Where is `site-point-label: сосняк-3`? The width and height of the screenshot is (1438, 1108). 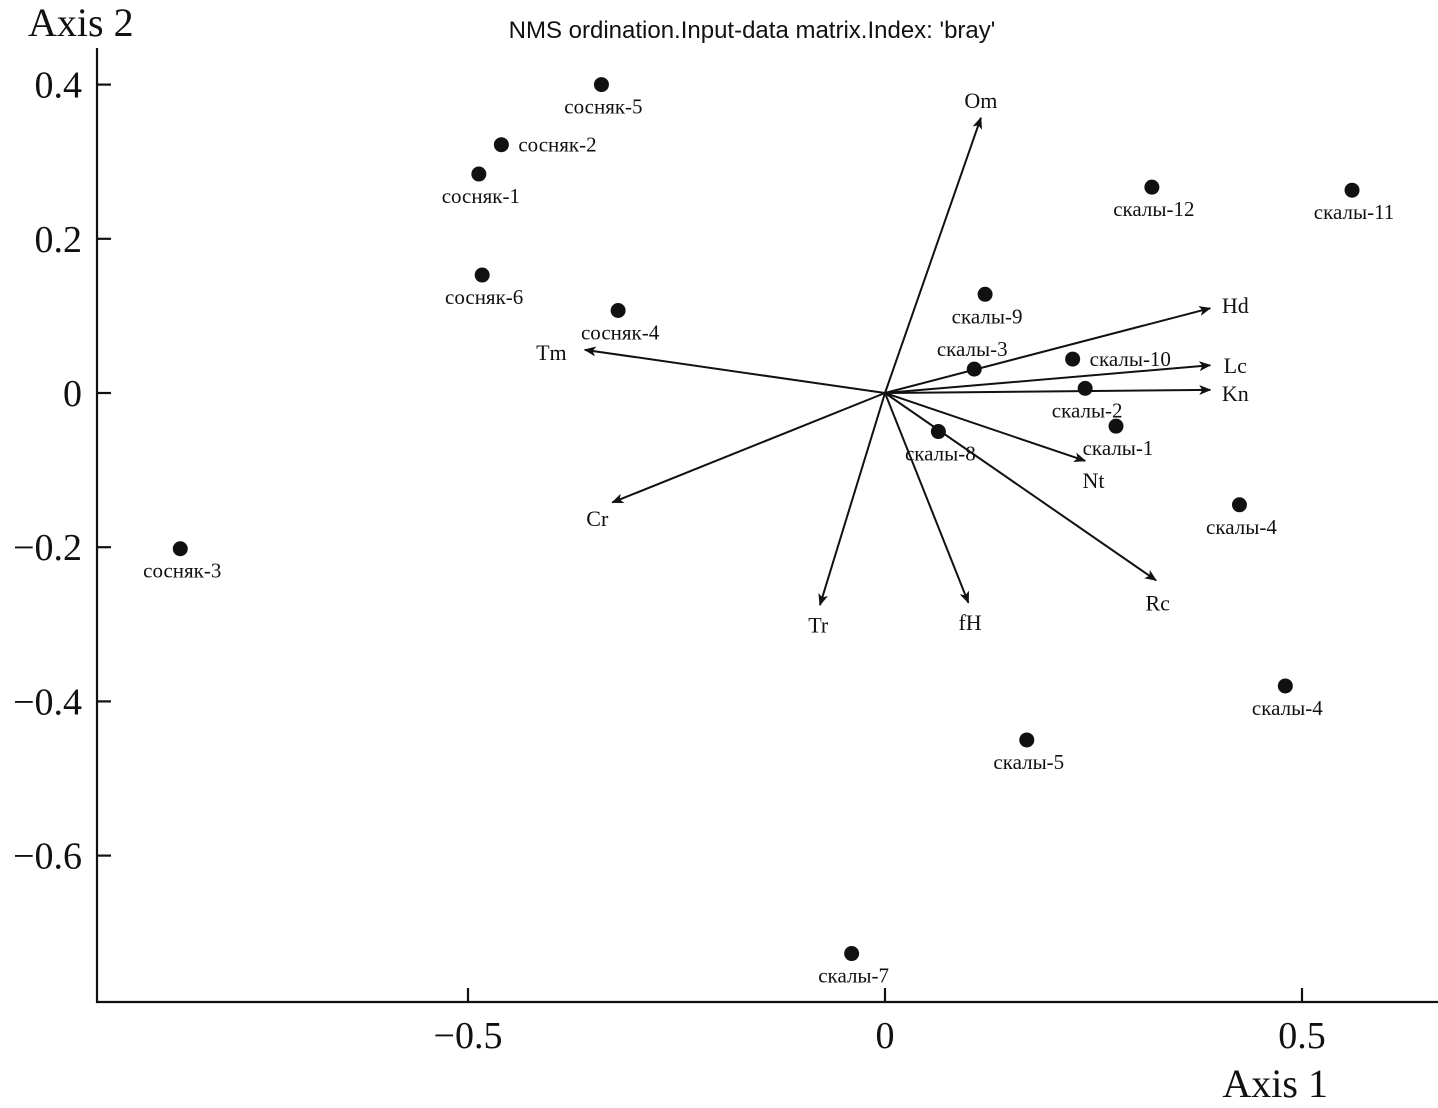 site-point-label: сосняк-3 is located at coordinates (182, 571).